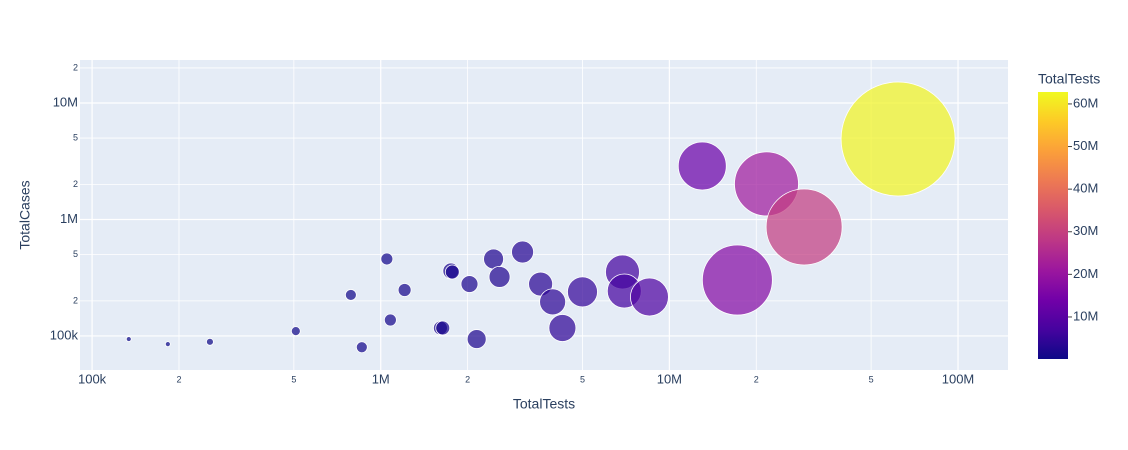  Describe the element at coordinates (1085, 145) in the screenshot. I see `colorbar-tick-label: 50M` at that location.